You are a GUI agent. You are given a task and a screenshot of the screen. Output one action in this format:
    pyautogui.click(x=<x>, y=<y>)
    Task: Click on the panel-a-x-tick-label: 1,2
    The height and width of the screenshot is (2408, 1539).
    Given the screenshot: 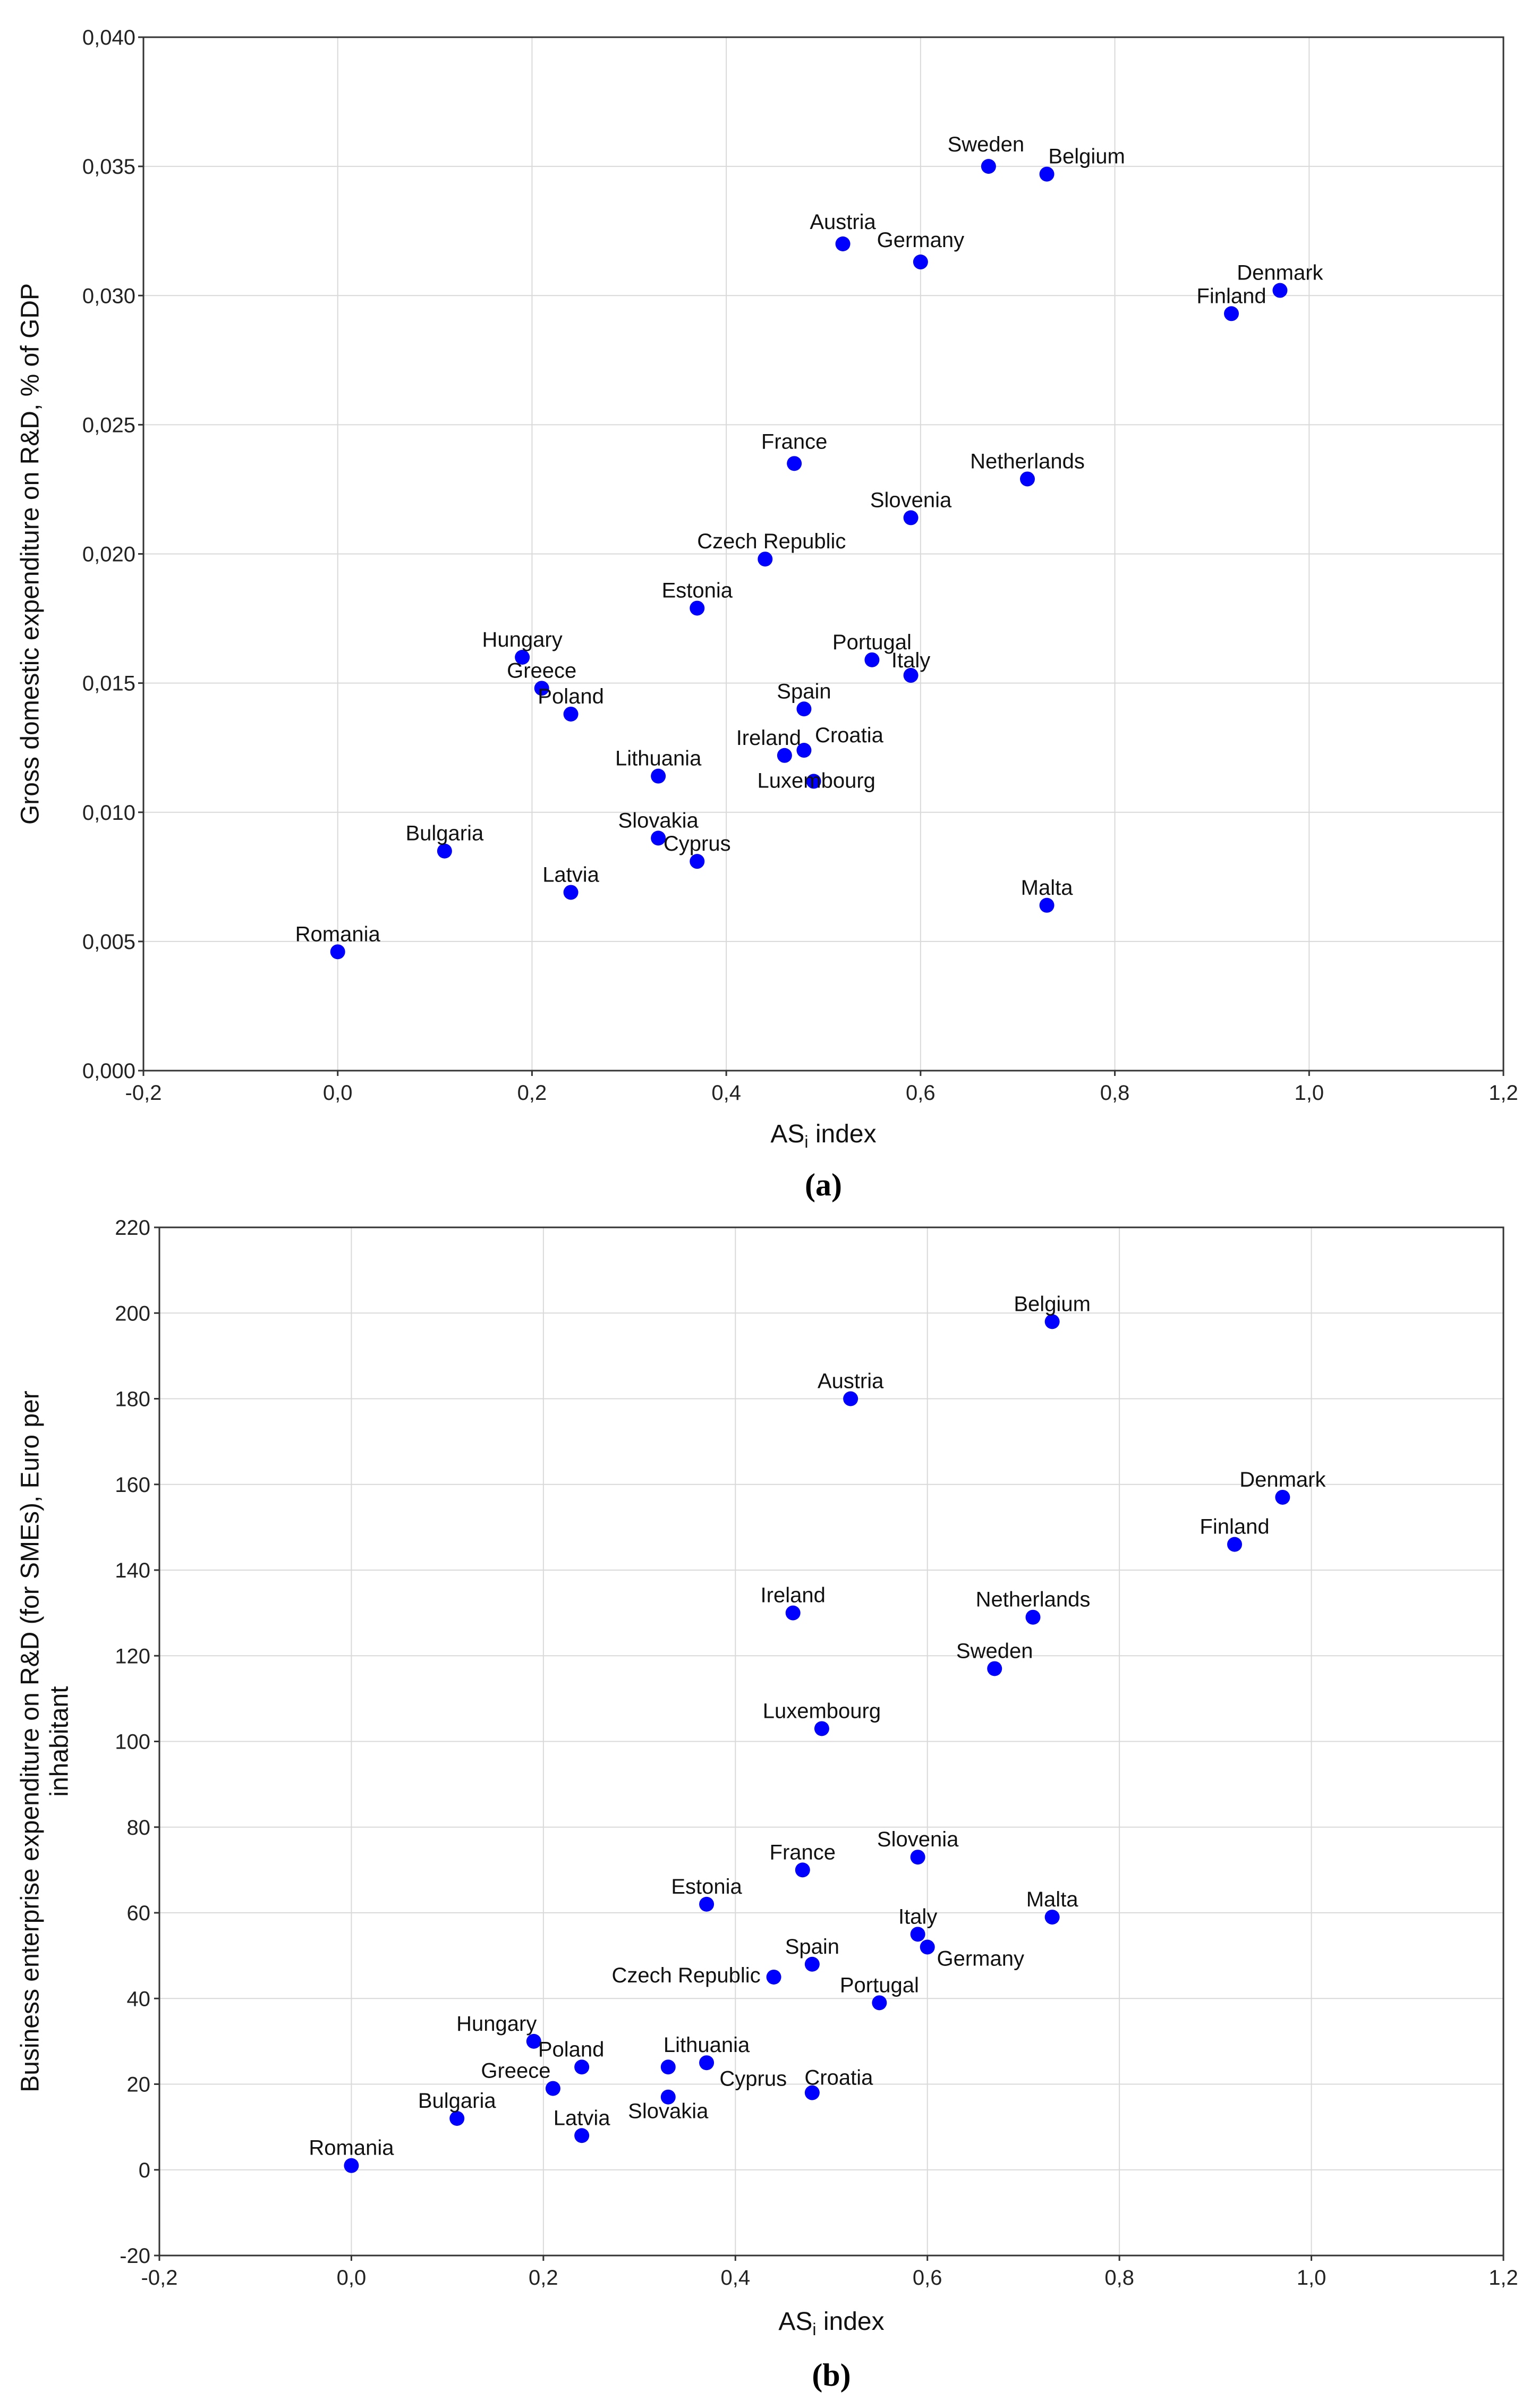 What is the action you would take?
    pyautogui.click(x=1503, y=1093)
    